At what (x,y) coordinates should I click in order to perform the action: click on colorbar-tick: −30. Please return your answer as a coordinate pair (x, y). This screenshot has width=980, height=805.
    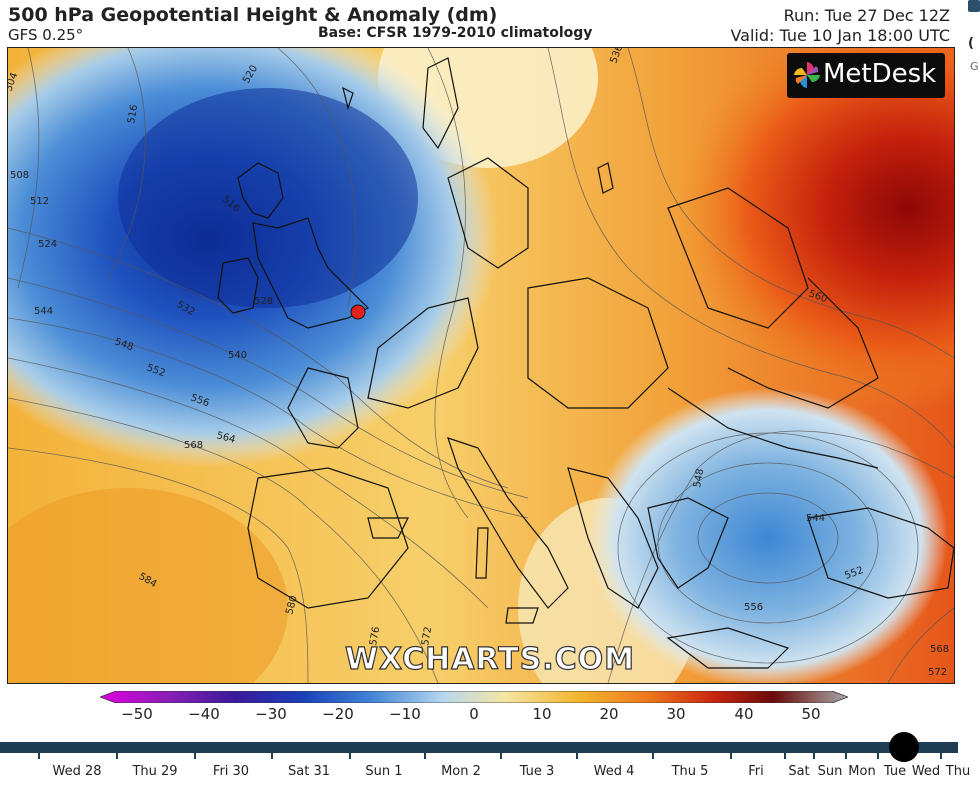
    Looking at the image, I should click on (271, 714).